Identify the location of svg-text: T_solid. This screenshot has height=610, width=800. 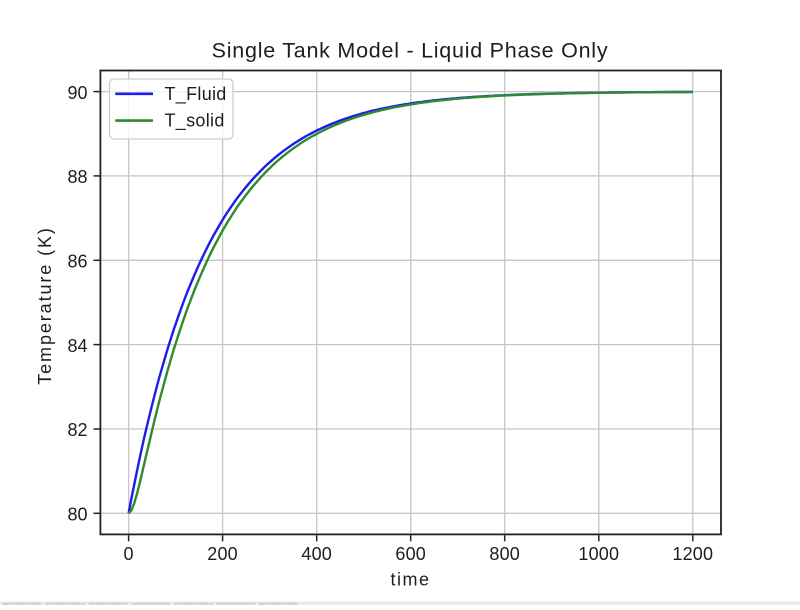
(195, 121).